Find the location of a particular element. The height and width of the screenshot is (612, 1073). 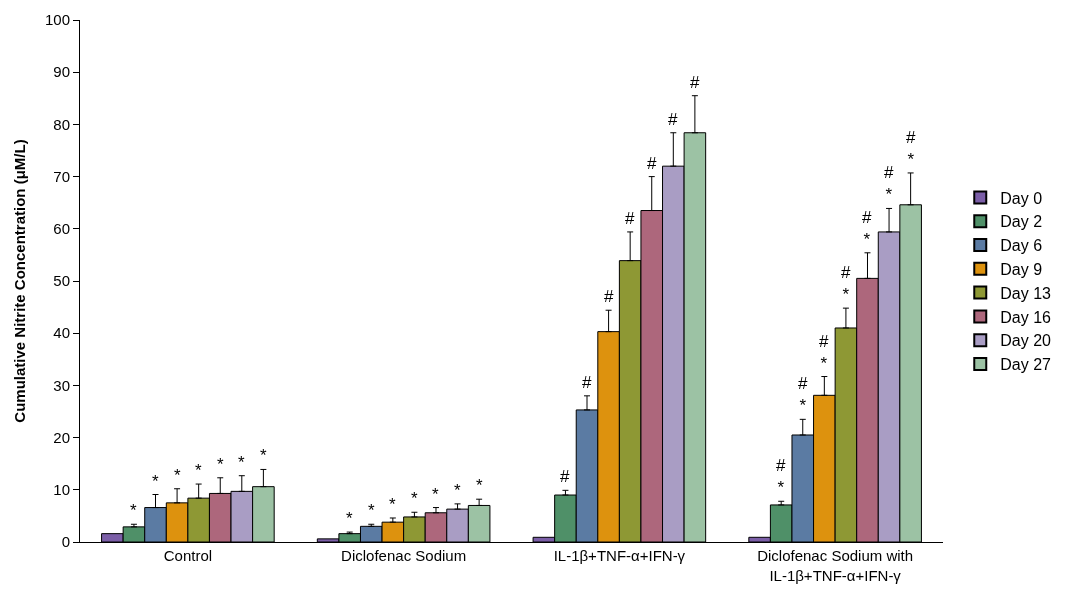

y-tick-label: 20 is located at coordinates (61, 437).